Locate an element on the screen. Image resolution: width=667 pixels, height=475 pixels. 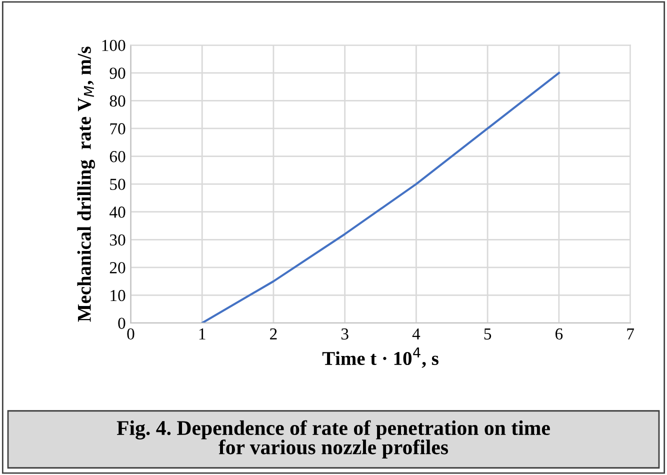
x-tick-label: 1 is located at coordinates (202, 334).